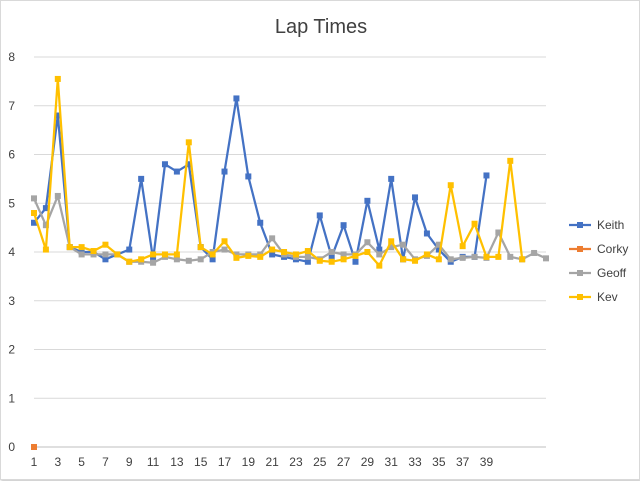 This screenshot has width=640, height=481. I want to click on y-tick-label: 7, so click(11, 106).